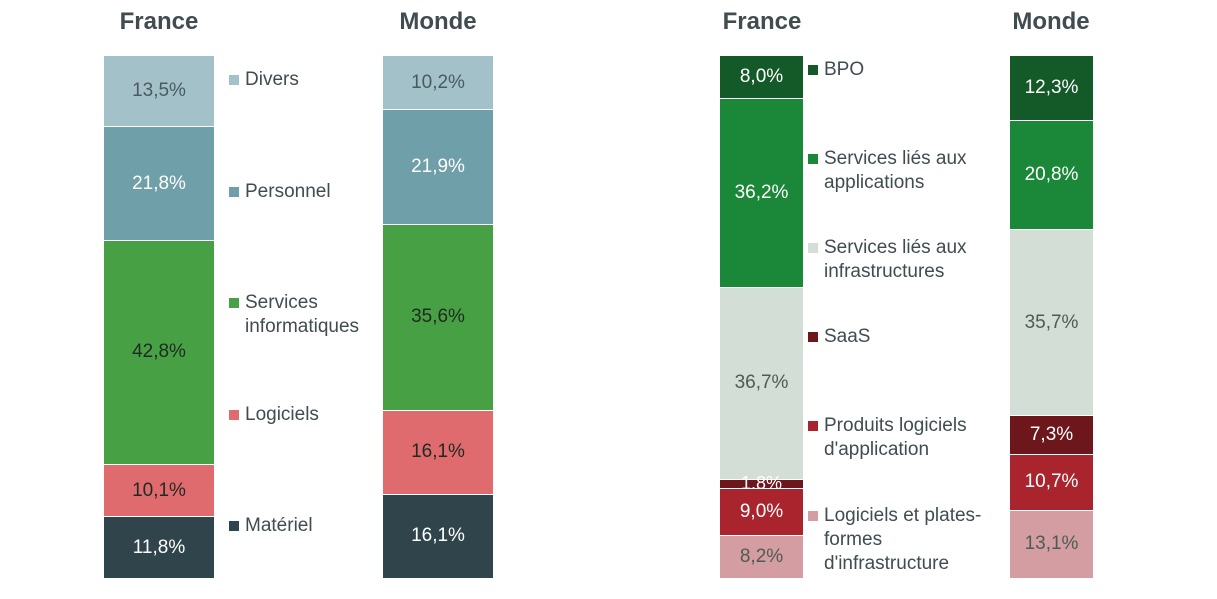 The height and width of the screenshot is (599, 1217). I want to click on legend-item-logiciels: Logiciels, so click(274, 415).